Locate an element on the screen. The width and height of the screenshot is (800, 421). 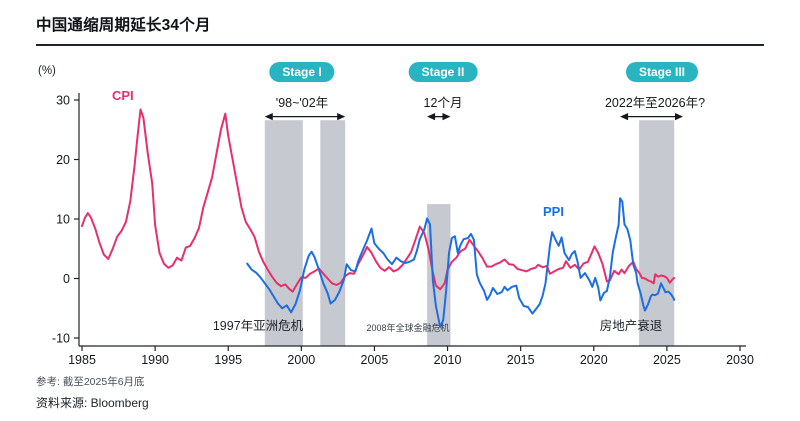
y-tick-label: -10 is located at coordinates (61, 339).